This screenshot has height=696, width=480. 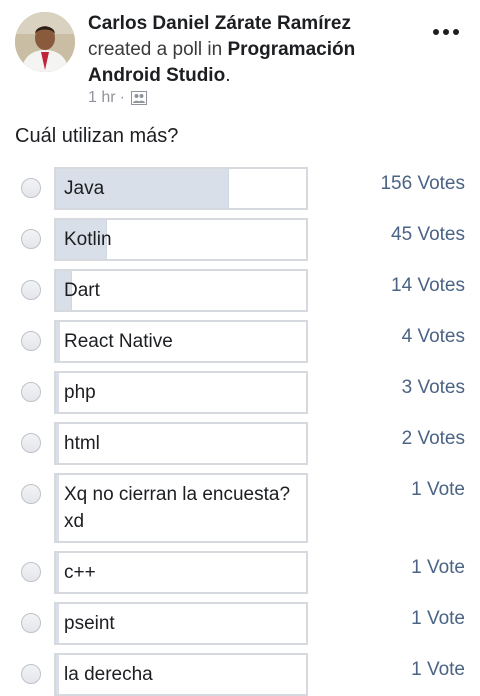 I want to click on poll-option-box: React Native, so click(x=181, y=341).